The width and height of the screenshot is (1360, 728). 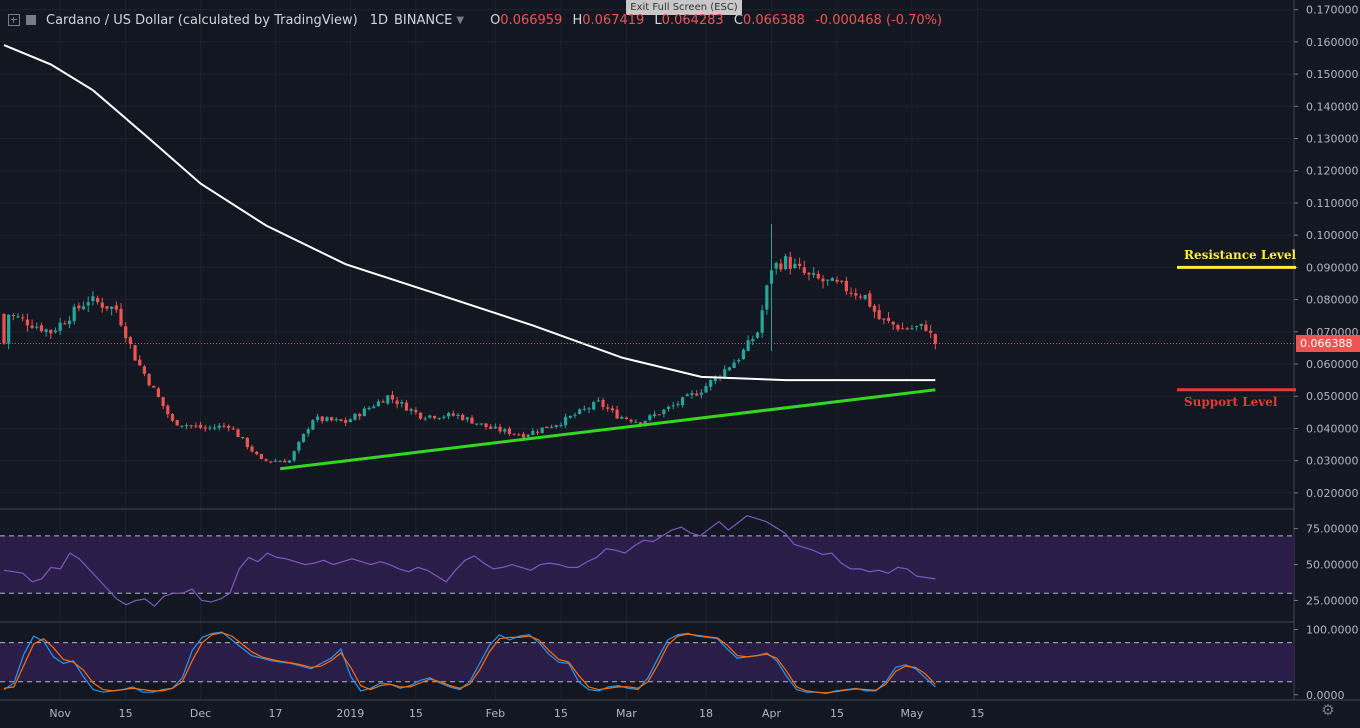 What do you see at coordinates (14, 20) in the screenshot?
I see `expand-icon` at bounding box center [14, 20].